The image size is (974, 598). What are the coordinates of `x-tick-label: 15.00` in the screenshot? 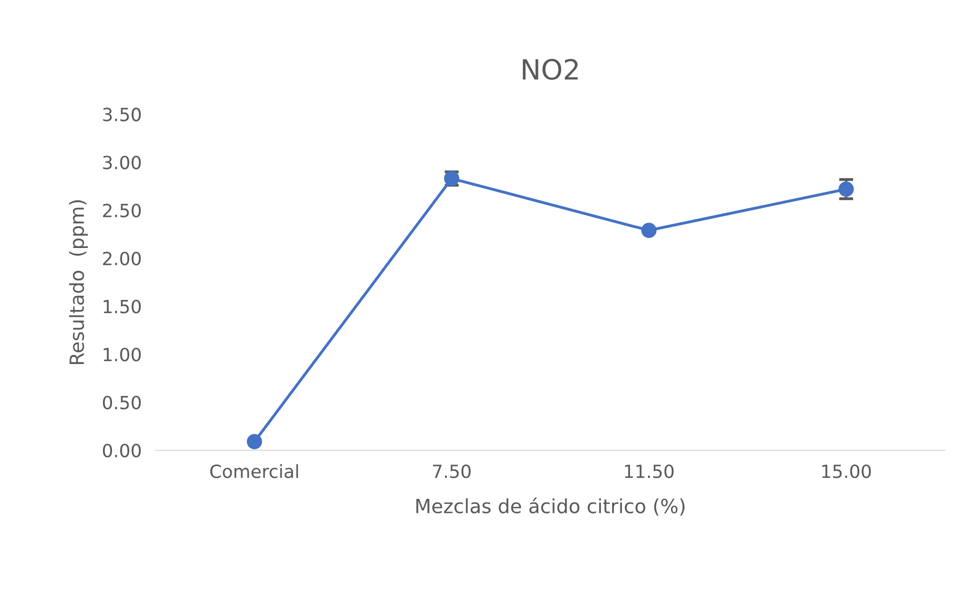 It's located at (846, 471).